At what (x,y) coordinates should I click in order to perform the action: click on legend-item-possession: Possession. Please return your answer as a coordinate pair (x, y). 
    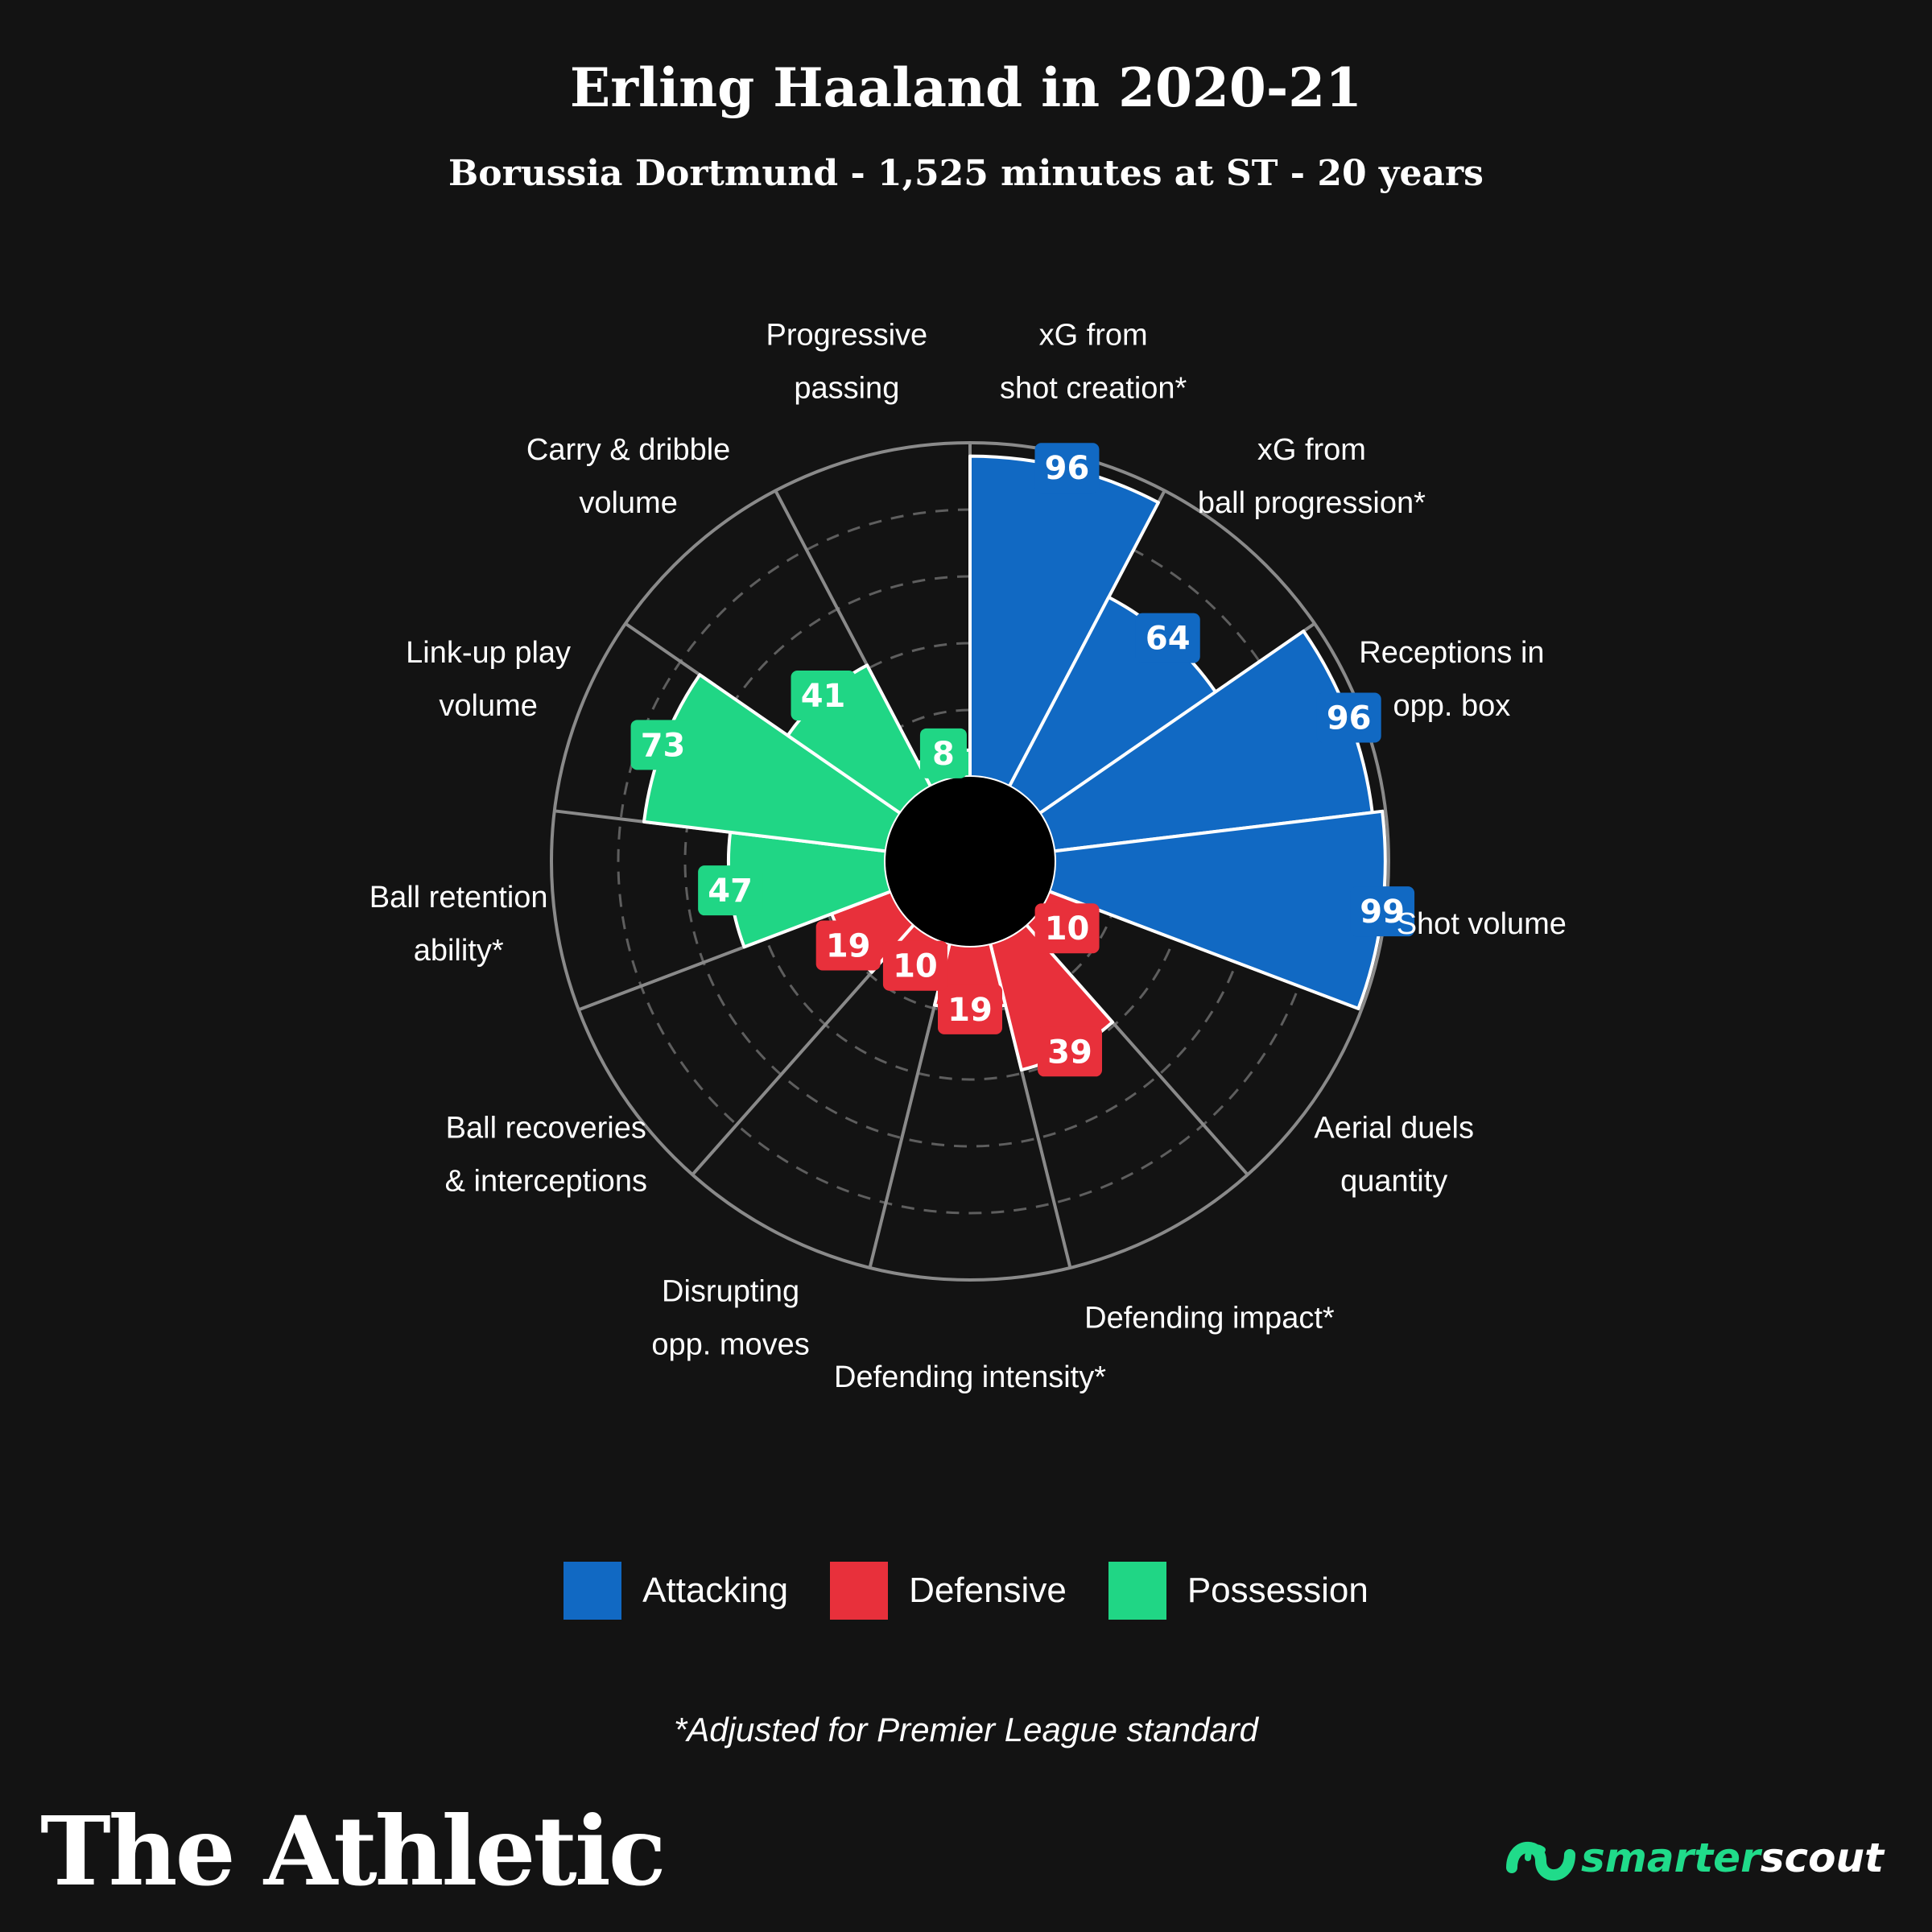
    Looking at the image, I should click on (1238, 1591).